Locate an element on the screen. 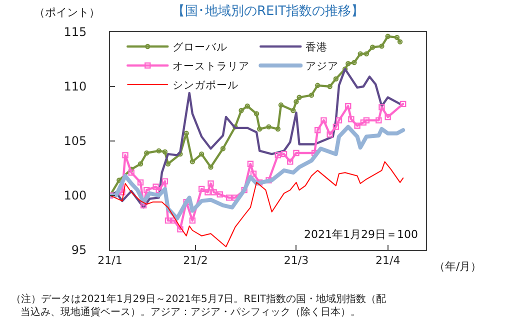  legend-label: オーストラリア is located at coordinates (211, 66).